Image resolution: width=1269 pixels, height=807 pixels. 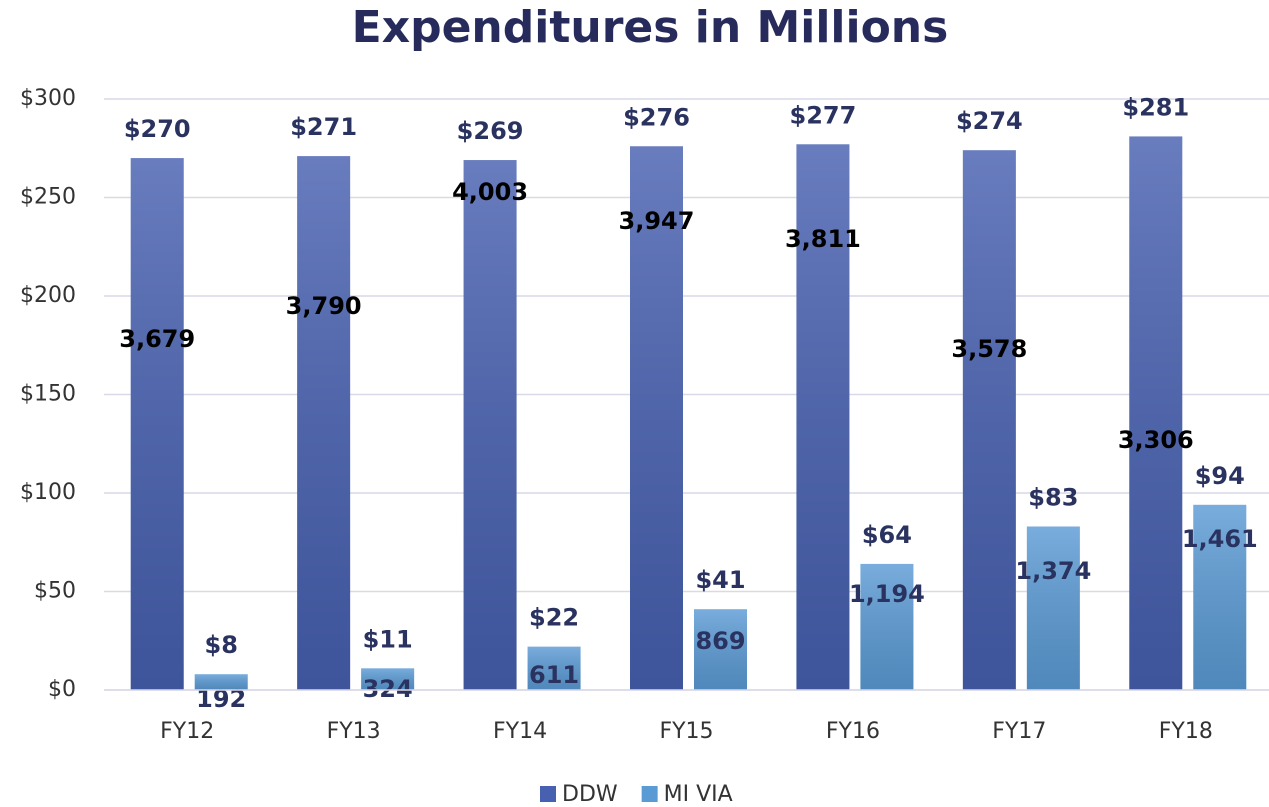 I want to click on x-tick-label: FY14, so click(x=520, y=731).